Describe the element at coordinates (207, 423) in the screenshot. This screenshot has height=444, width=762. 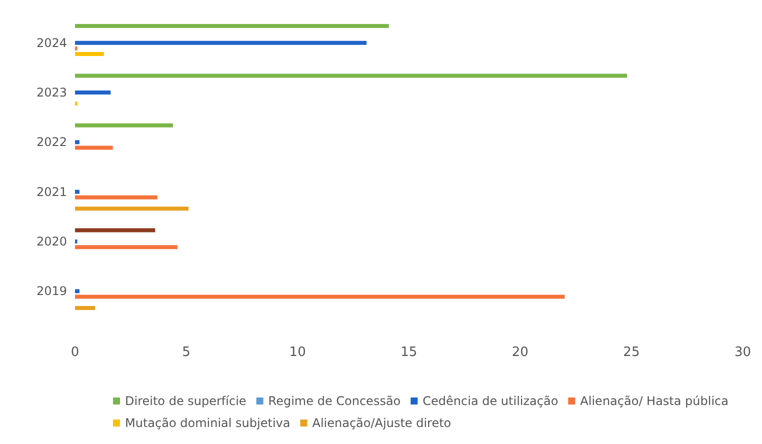
I see `legend-label: Mutação dominial subjetiva` at that location.